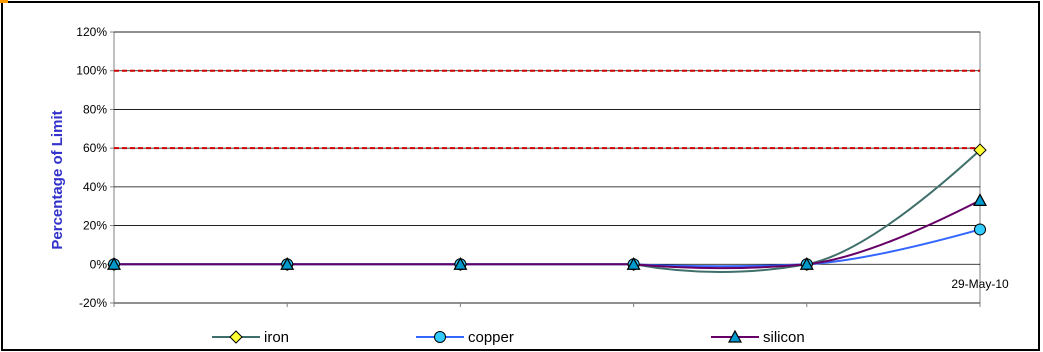  Describe the element at coordinates (547, 248) in the screenshot. I see `series-line-copper` at that location.